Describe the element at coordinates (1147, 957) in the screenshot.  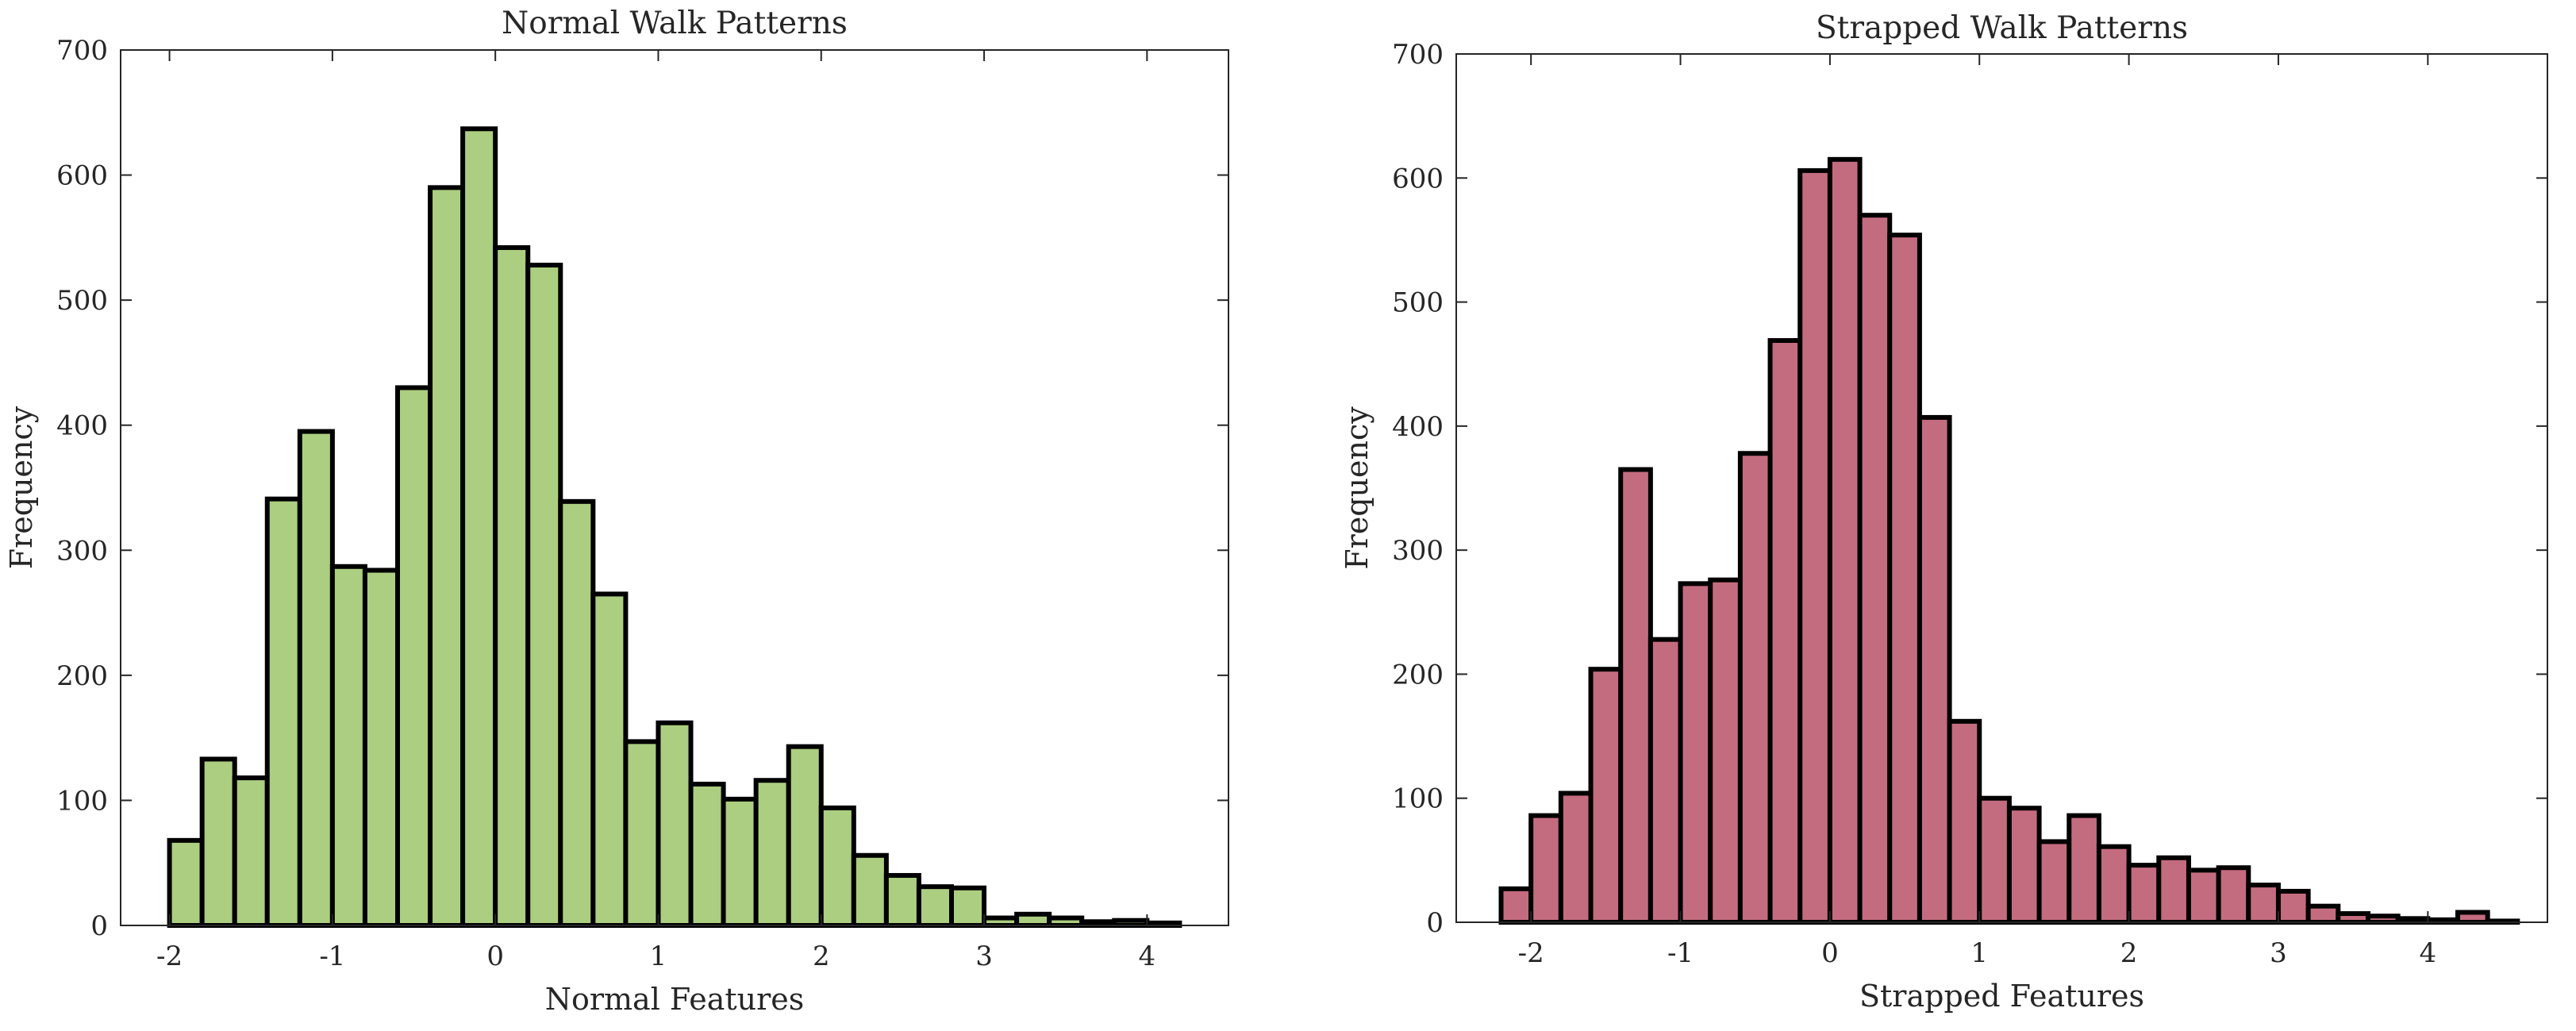
I see `x-tick-label: 4` at that location.